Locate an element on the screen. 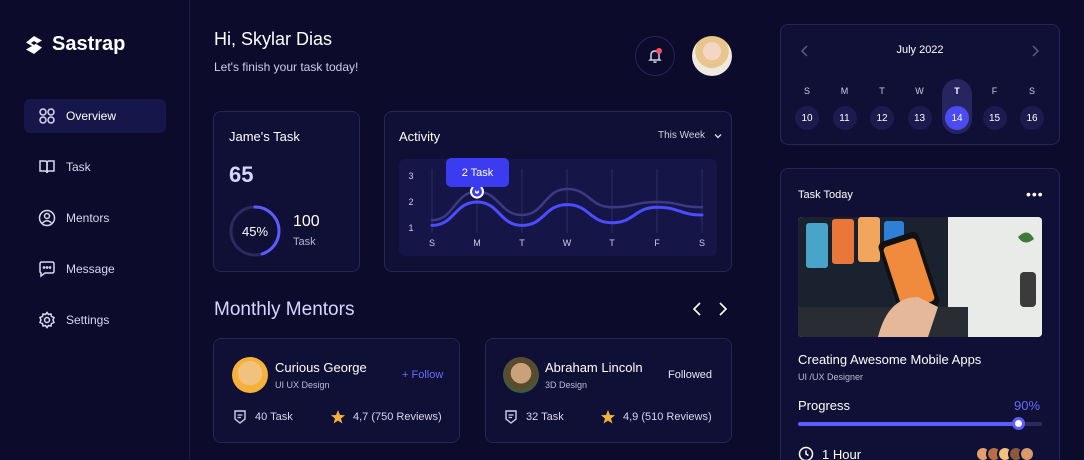  mentor-task-label: 40 Task is located at coordinates (274, 417).